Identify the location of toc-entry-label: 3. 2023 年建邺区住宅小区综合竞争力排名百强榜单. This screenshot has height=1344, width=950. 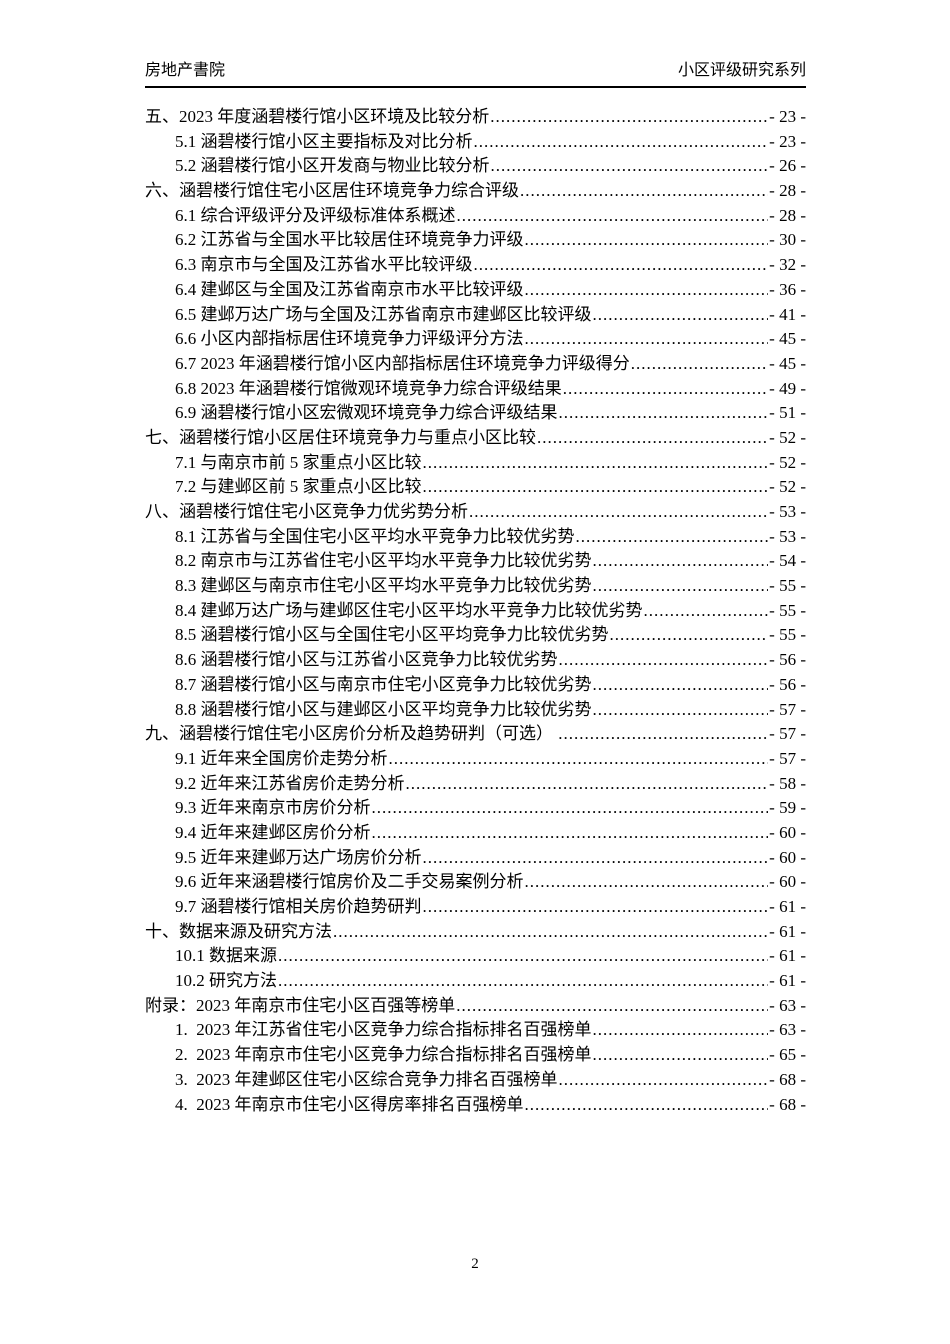
(366, 1079).